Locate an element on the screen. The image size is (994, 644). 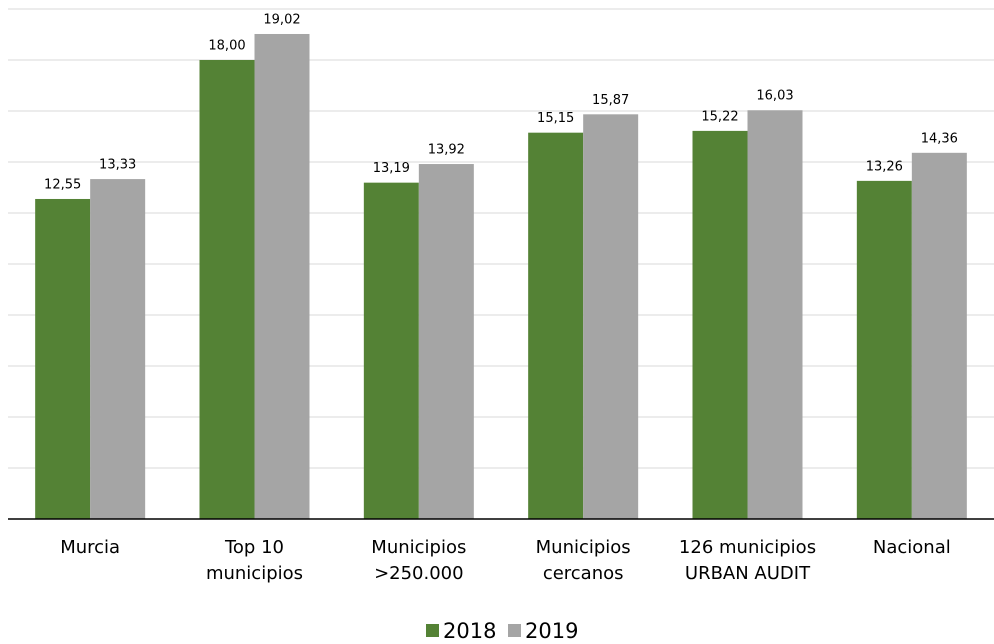
value-label: 13,92 is located at coordinates (446, 150).